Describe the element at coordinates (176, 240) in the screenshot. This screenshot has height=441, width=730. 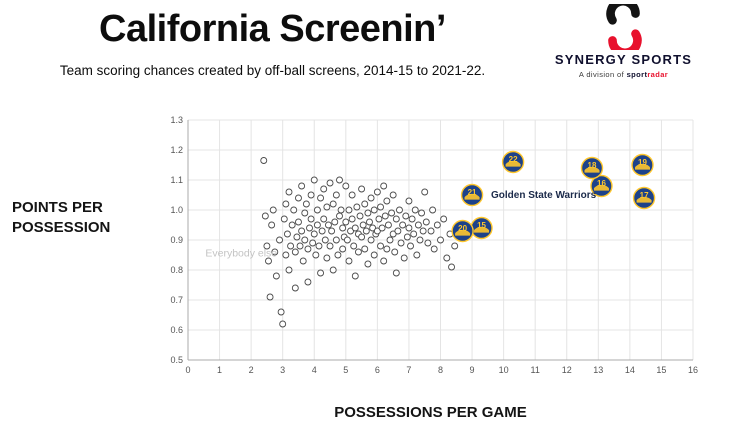
I see `svg-text: 0.9` at that location.